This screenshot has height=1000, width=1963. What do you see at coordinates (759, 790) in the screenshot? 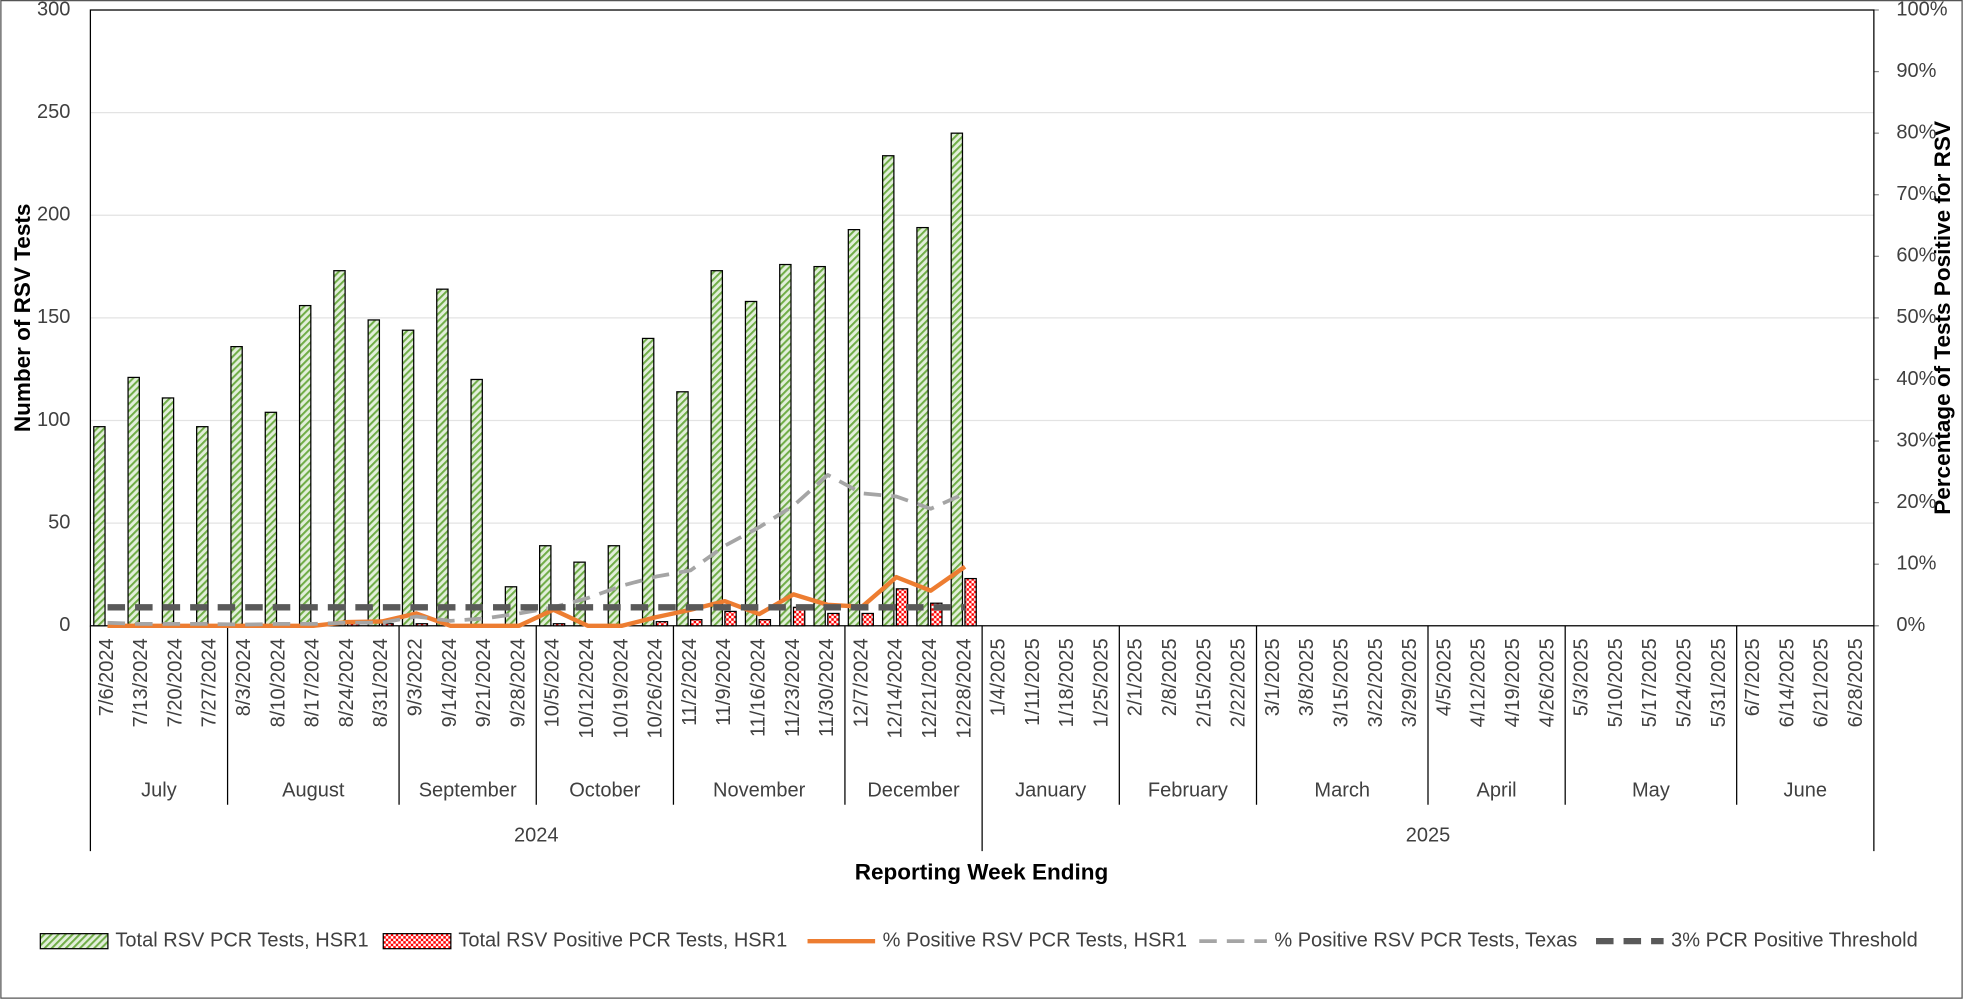
I see `month-label: November` at bounding box center [759, 790].